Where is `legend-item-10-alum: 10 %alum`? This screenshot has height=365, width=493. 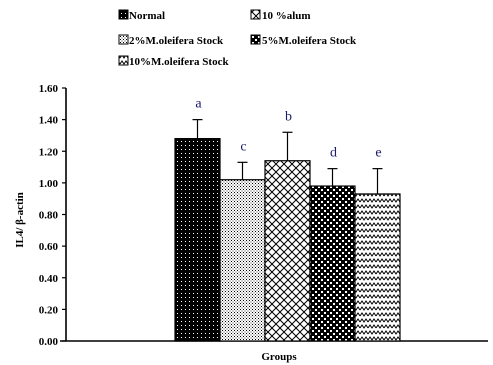
legend-item-10-alum: 10 %alum is located at coordinates (280, 15).